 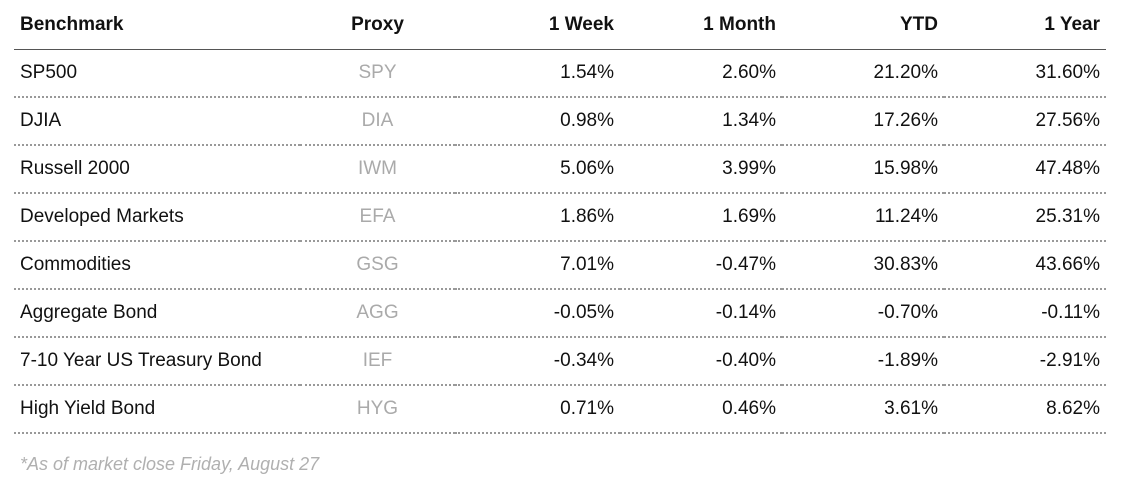 What do you see at coordinates (701, 73) in the screenshot?
I see `return-cell: 2.60%` at bounding box center [701, 73].